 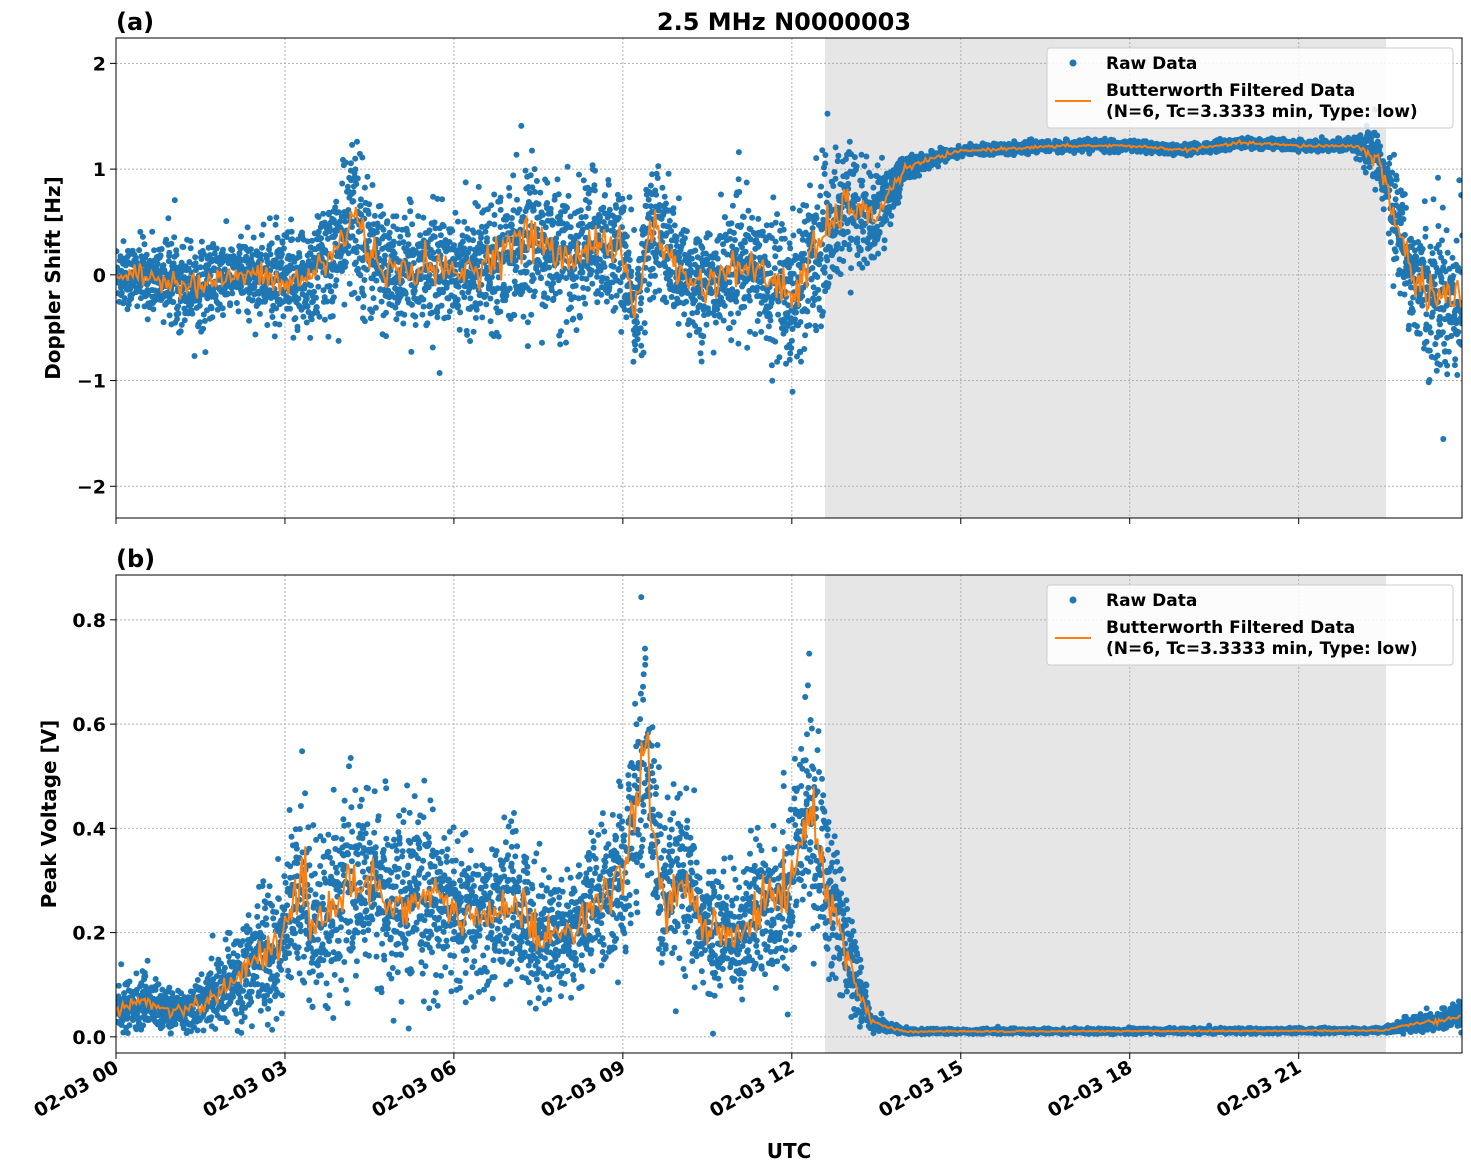 What do you see at coordinates (91, 382) in the screenshot?
I see `y-tick-label: −1` at bounding box center [91, 382].